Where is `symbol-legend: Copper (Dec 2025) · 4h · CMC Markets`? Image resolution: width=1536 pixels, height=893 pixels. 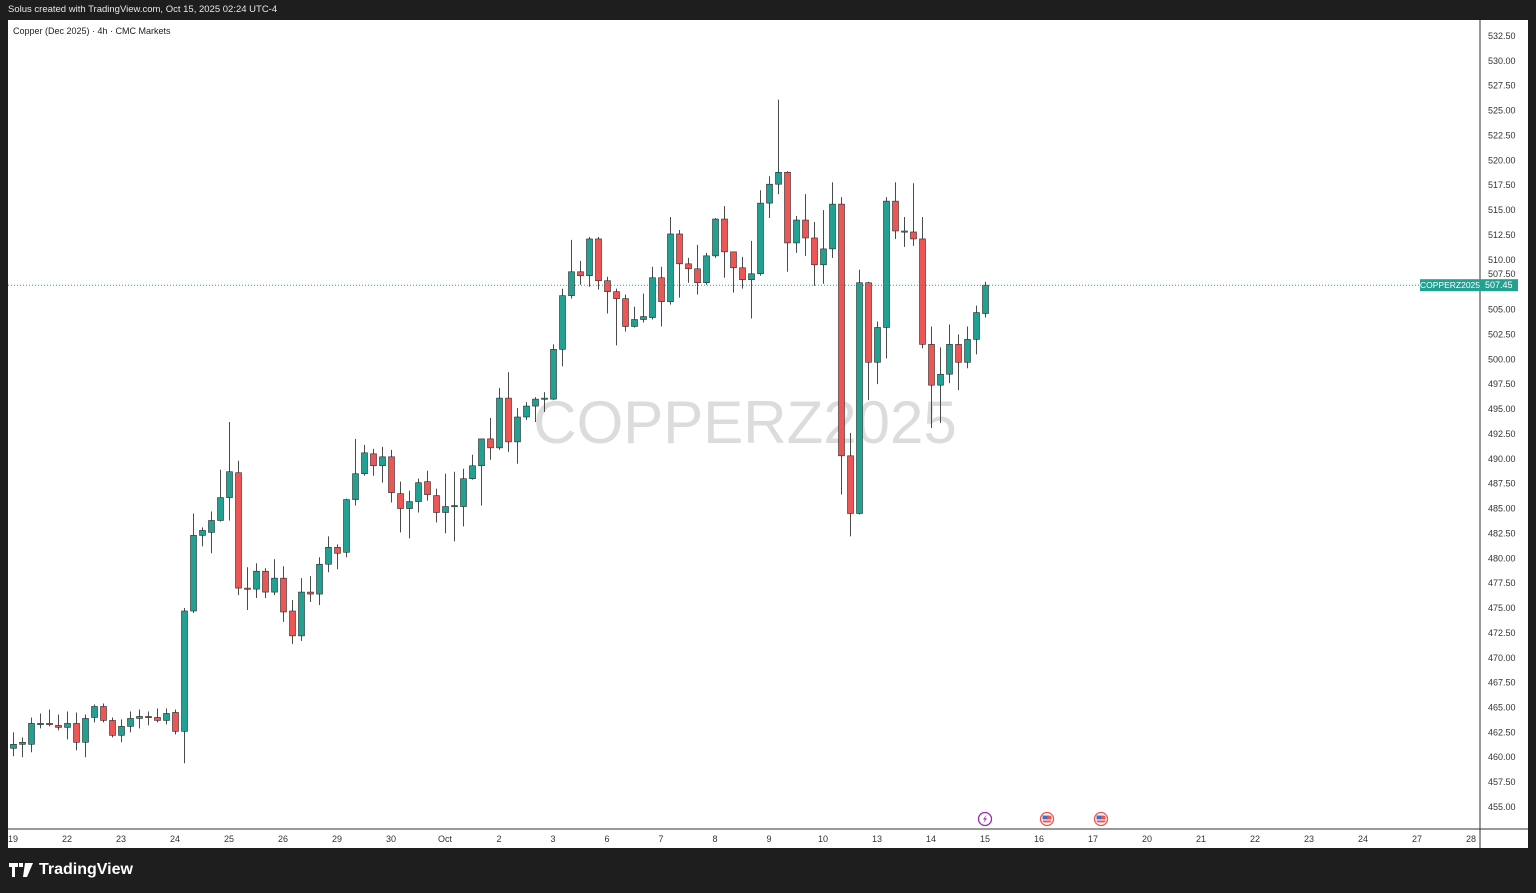 symbol-legend: Copper (Dec 2025) · 4h · CMC Markets is located at coordinates (92, 31).